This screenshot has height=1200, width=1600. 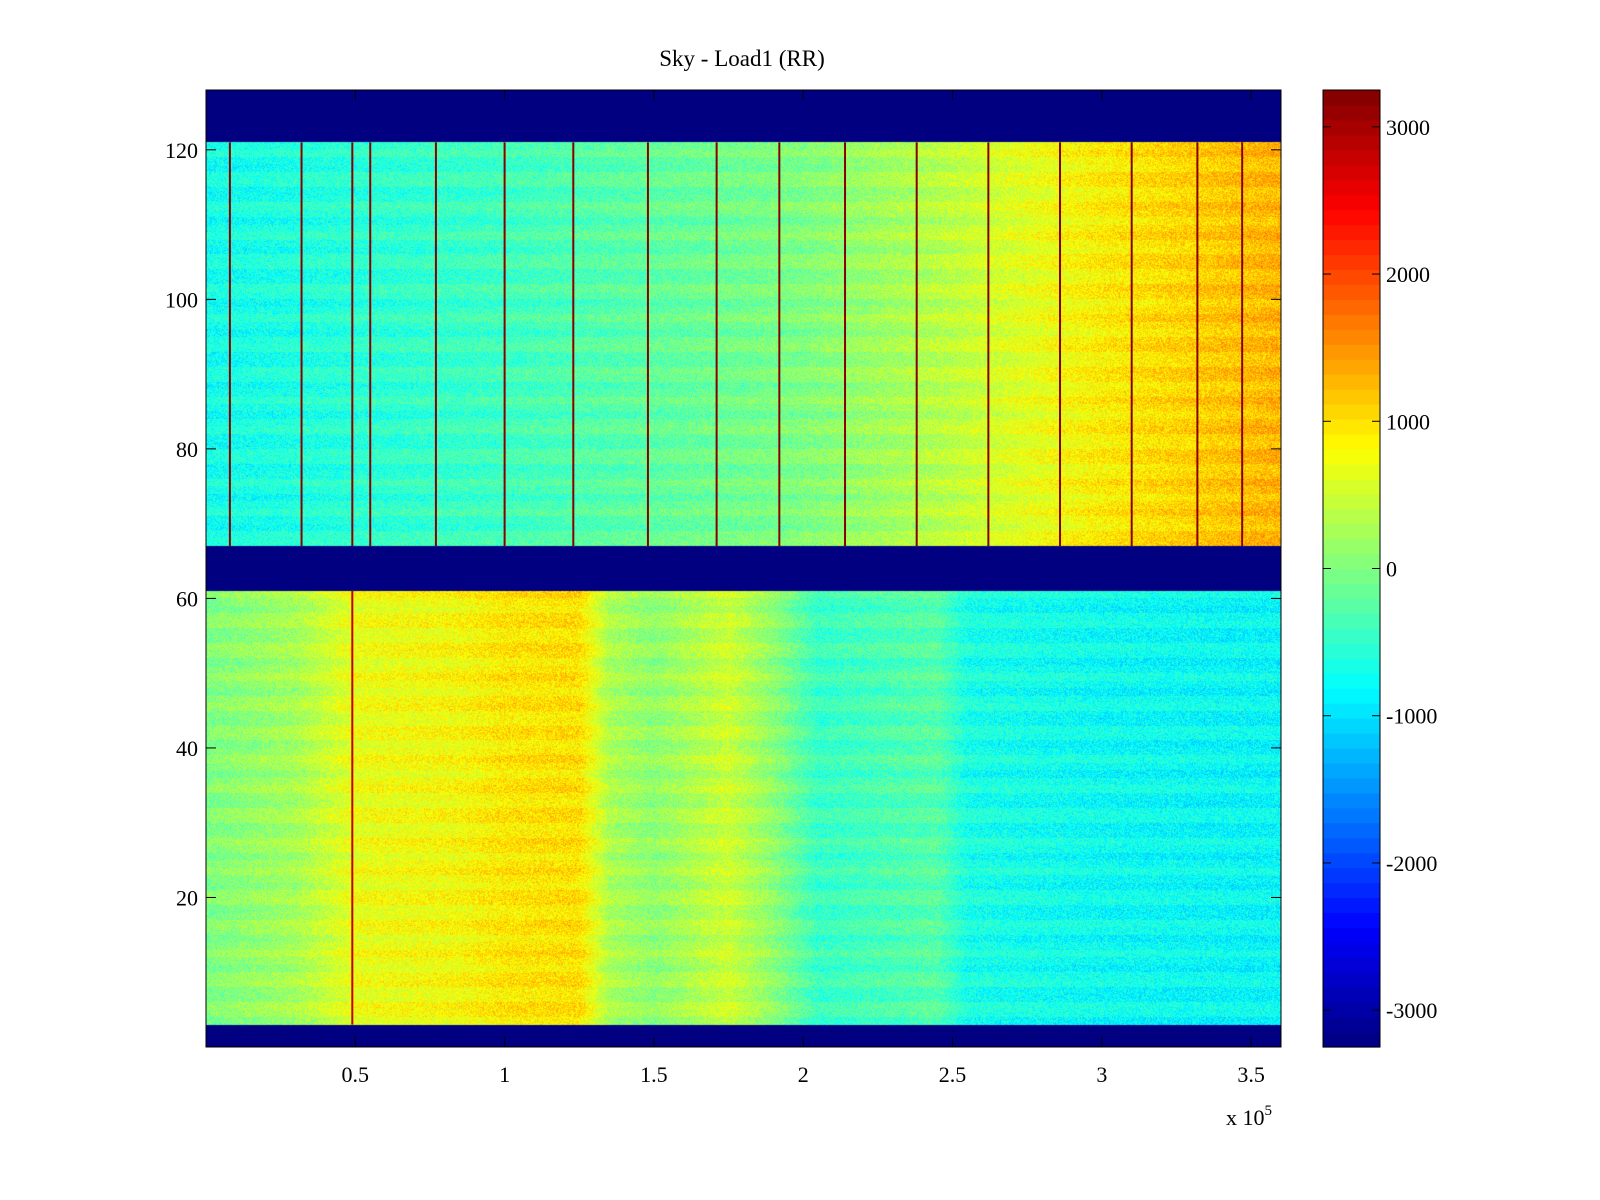 What do you see at coordinates (1408, 274) in the screenshot?
I see `colorbar-tick-label: 2000` at bounding box center [1408, 274].